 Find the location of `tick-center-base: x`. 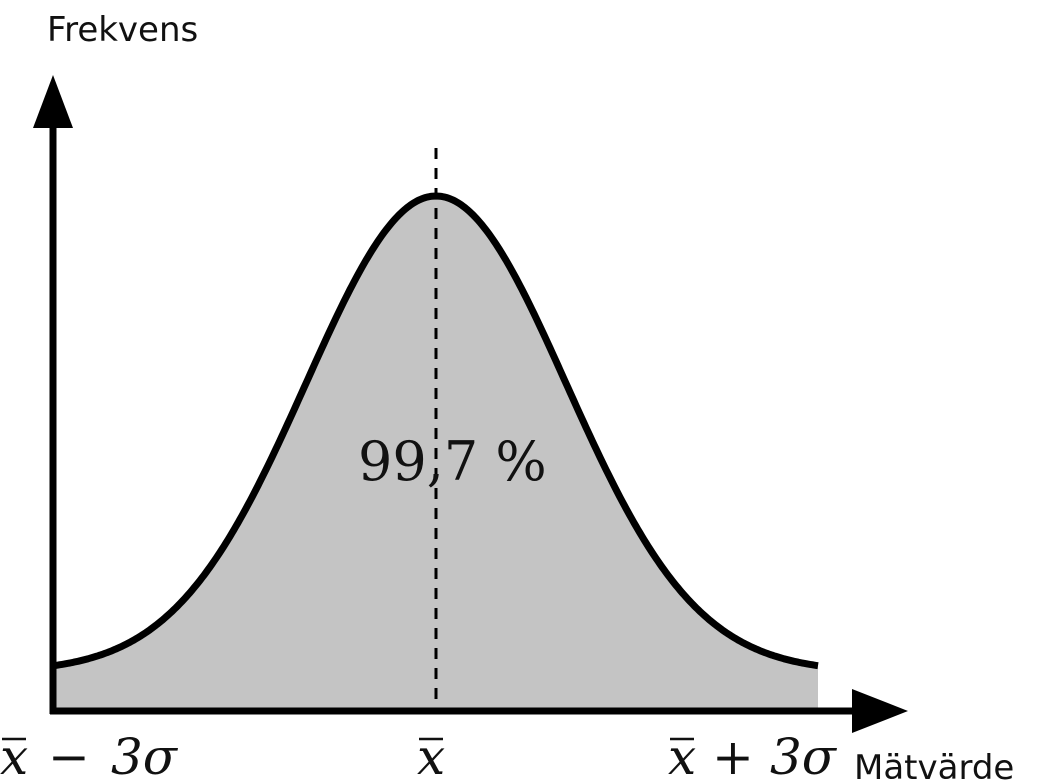

tick-center-base: x is located at coordinates (431, 756).